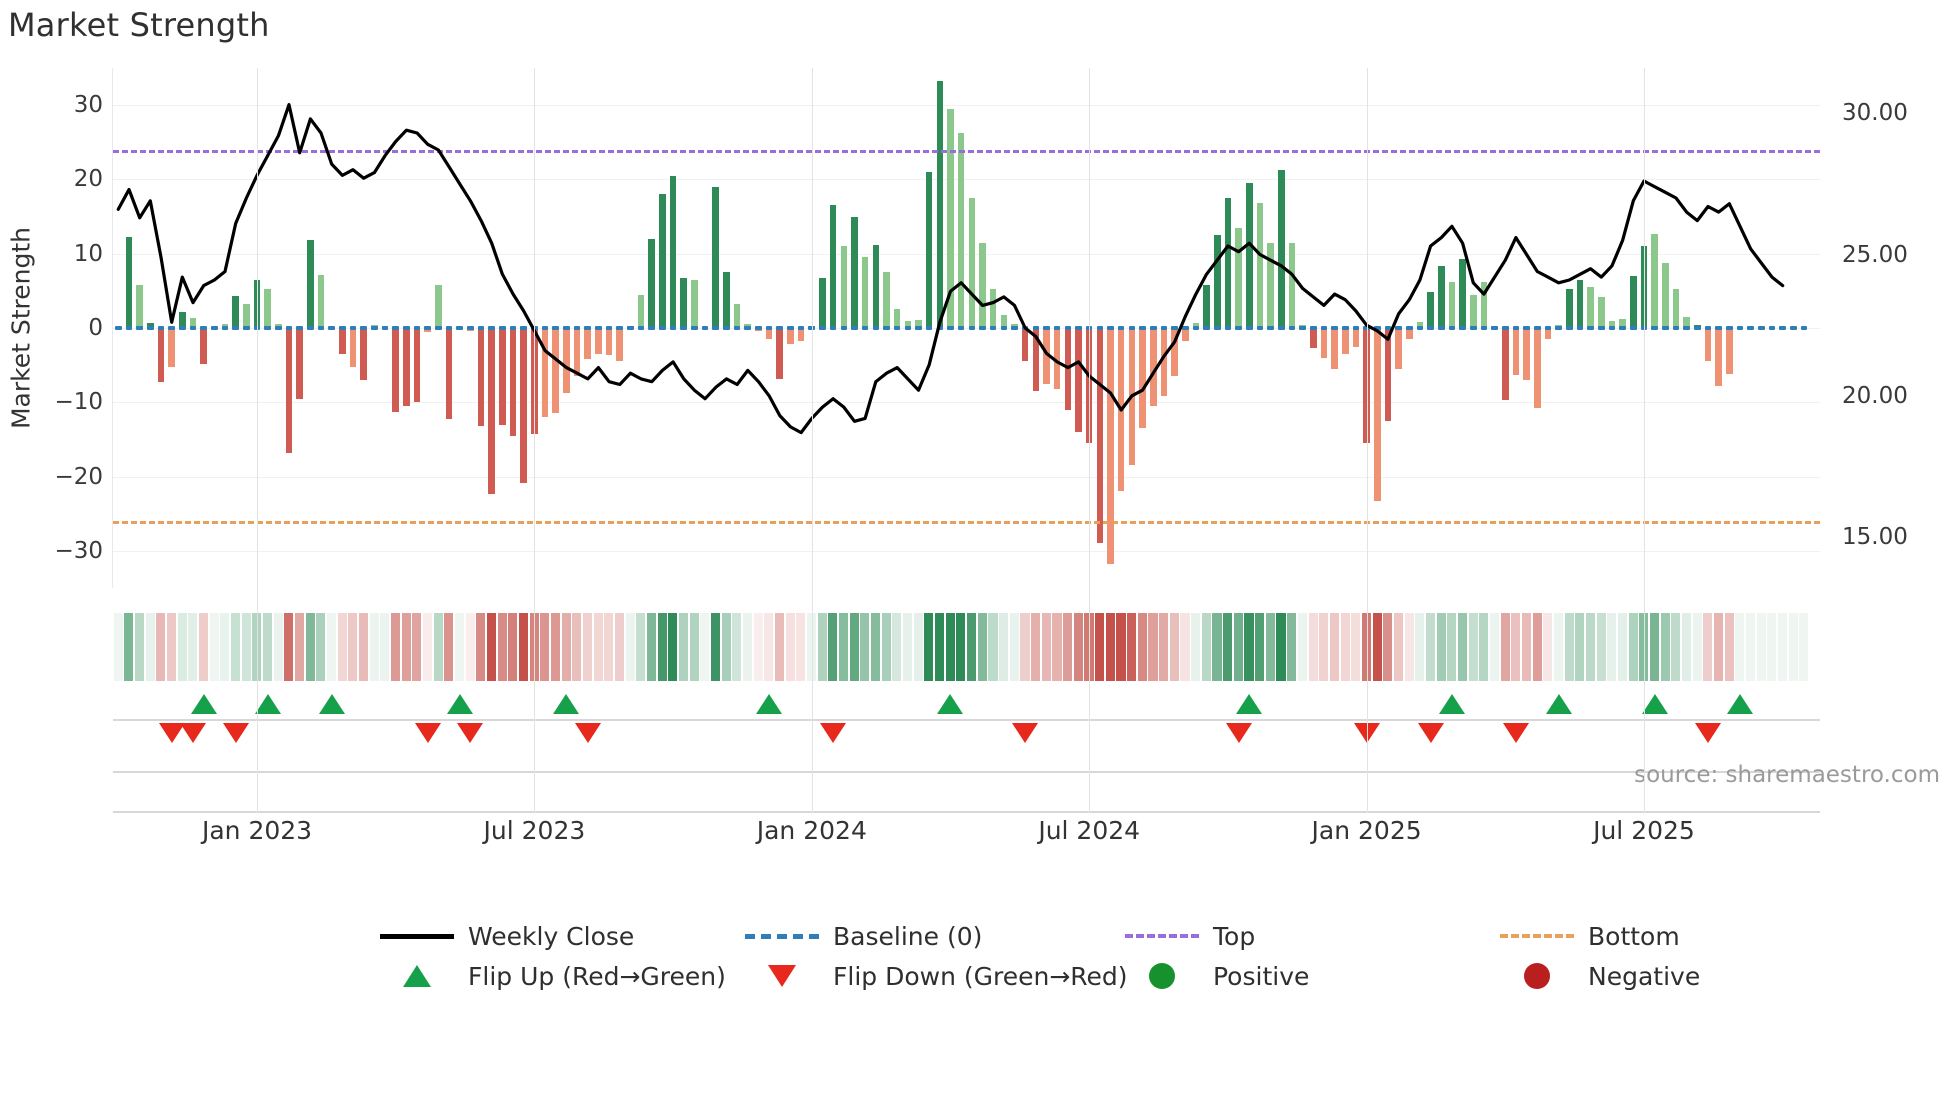 This screenshot has height=1102, width=1960. What do you see at coordinates (1600, 976) in the screenshot?
I see `legend-item: Negative` at bounding box center [1600, 976].